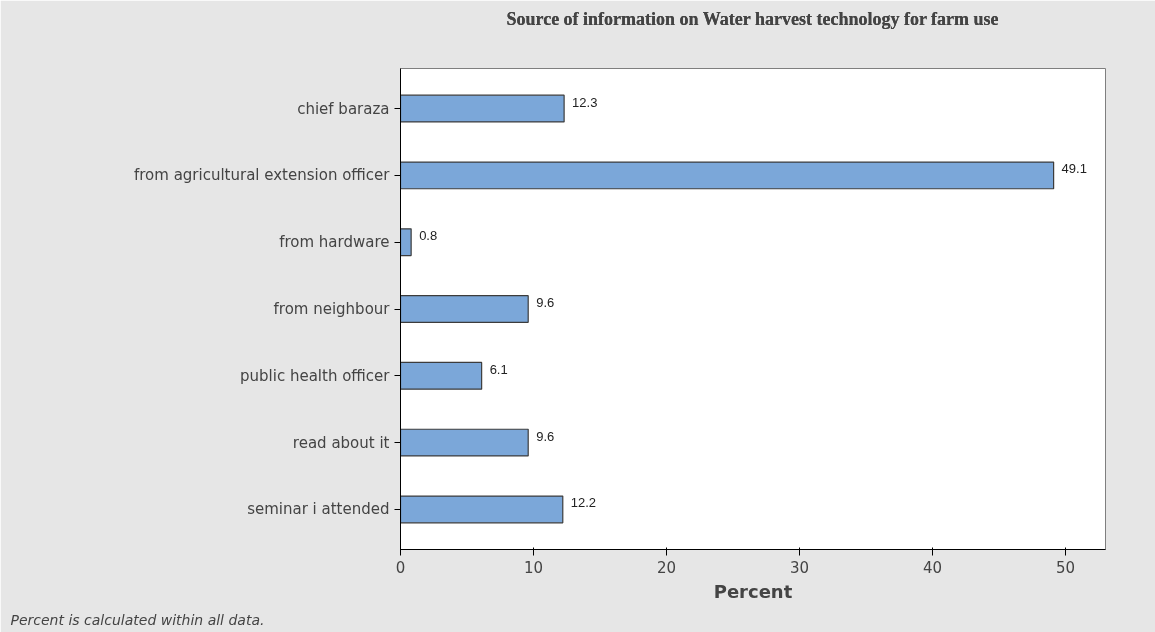 The width and height of the screenshot is (1155, 632). Describe the element at coordinates (1074, 169) in the screenshot. I see `data-label: 49.1` at that location.